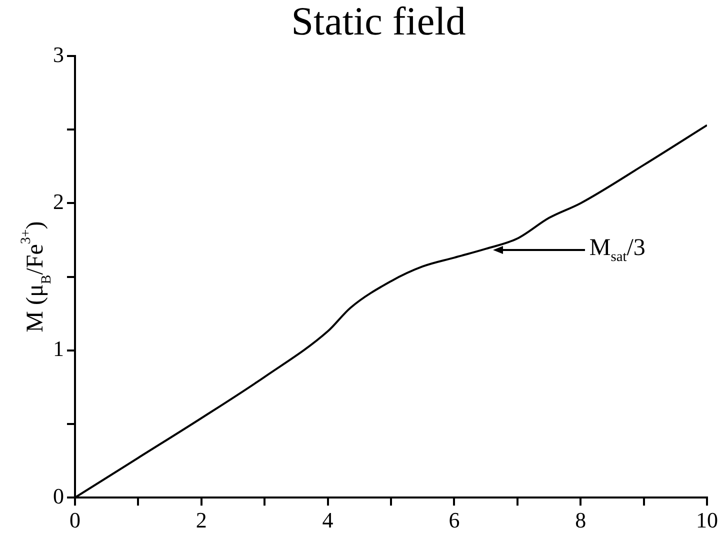  I want to click on x-tick-label: 4, so click(328, 520).